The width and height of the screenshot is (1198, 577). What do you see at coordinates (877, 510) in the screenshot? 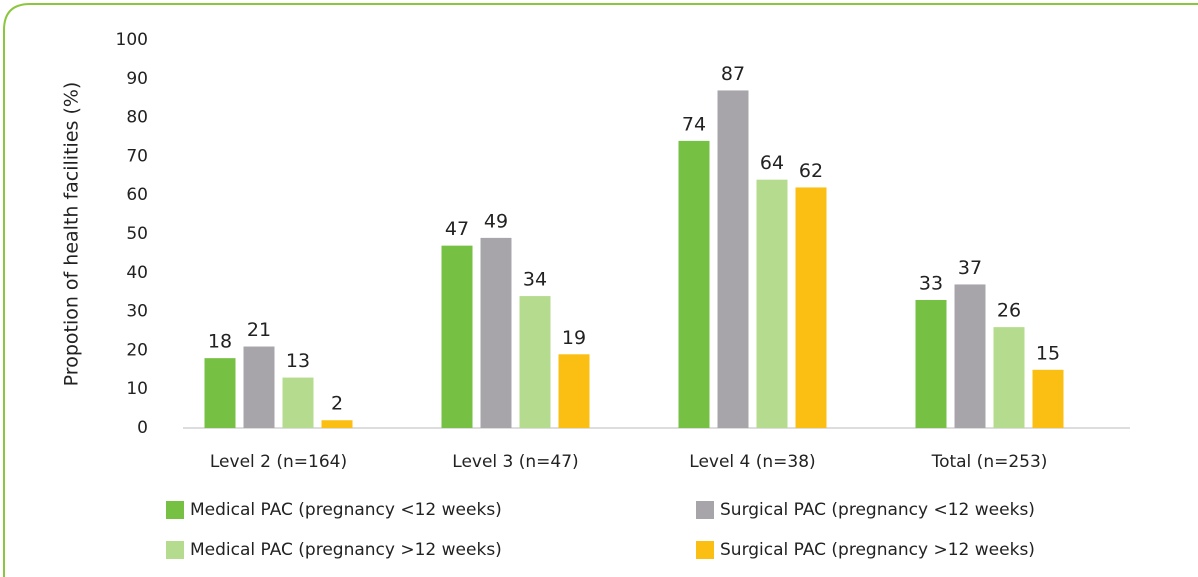
I see `legend-label: Surgical PAC (pregnancy <12 weeks)` at bounding box center [877, 510].